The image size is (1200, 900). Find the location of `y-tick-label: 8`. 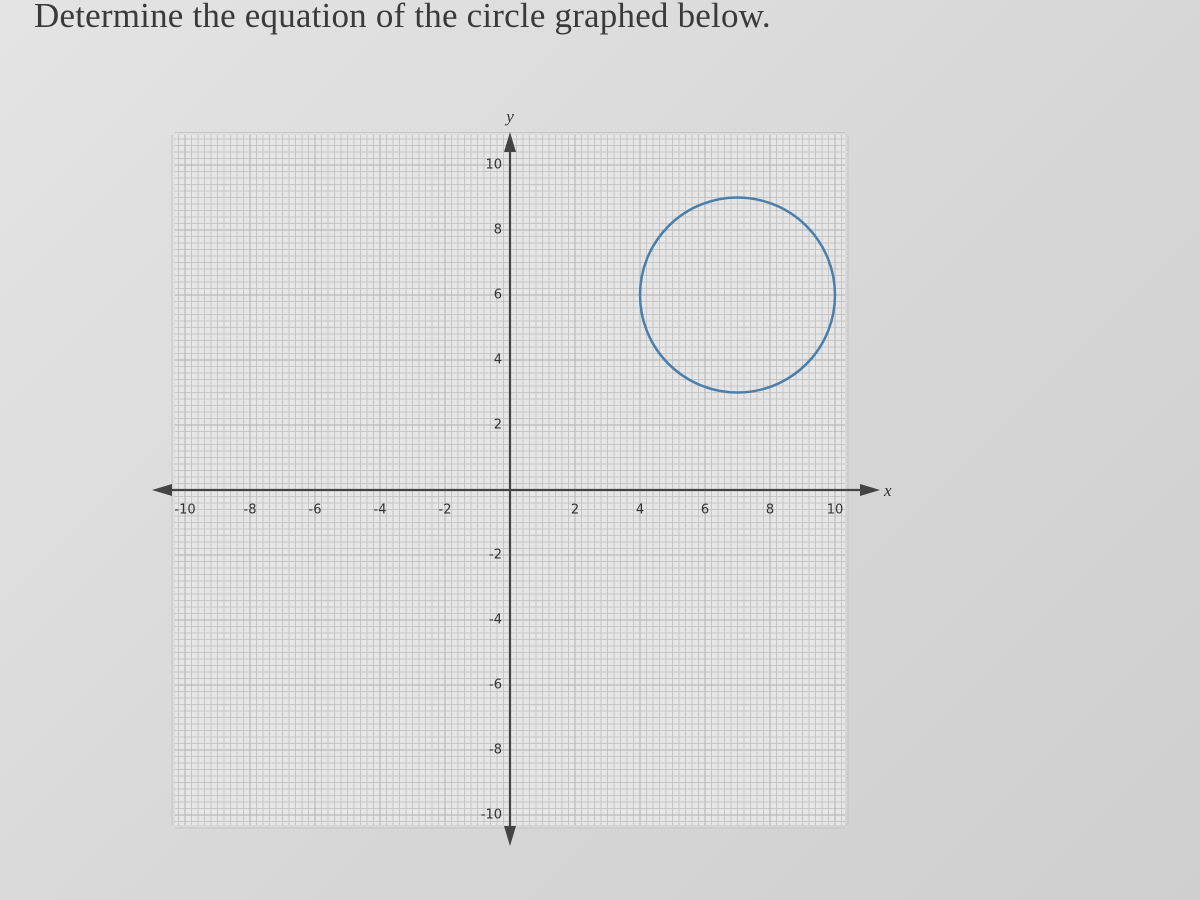

y-tick-label: 8 is located at coordinates (498, 230).